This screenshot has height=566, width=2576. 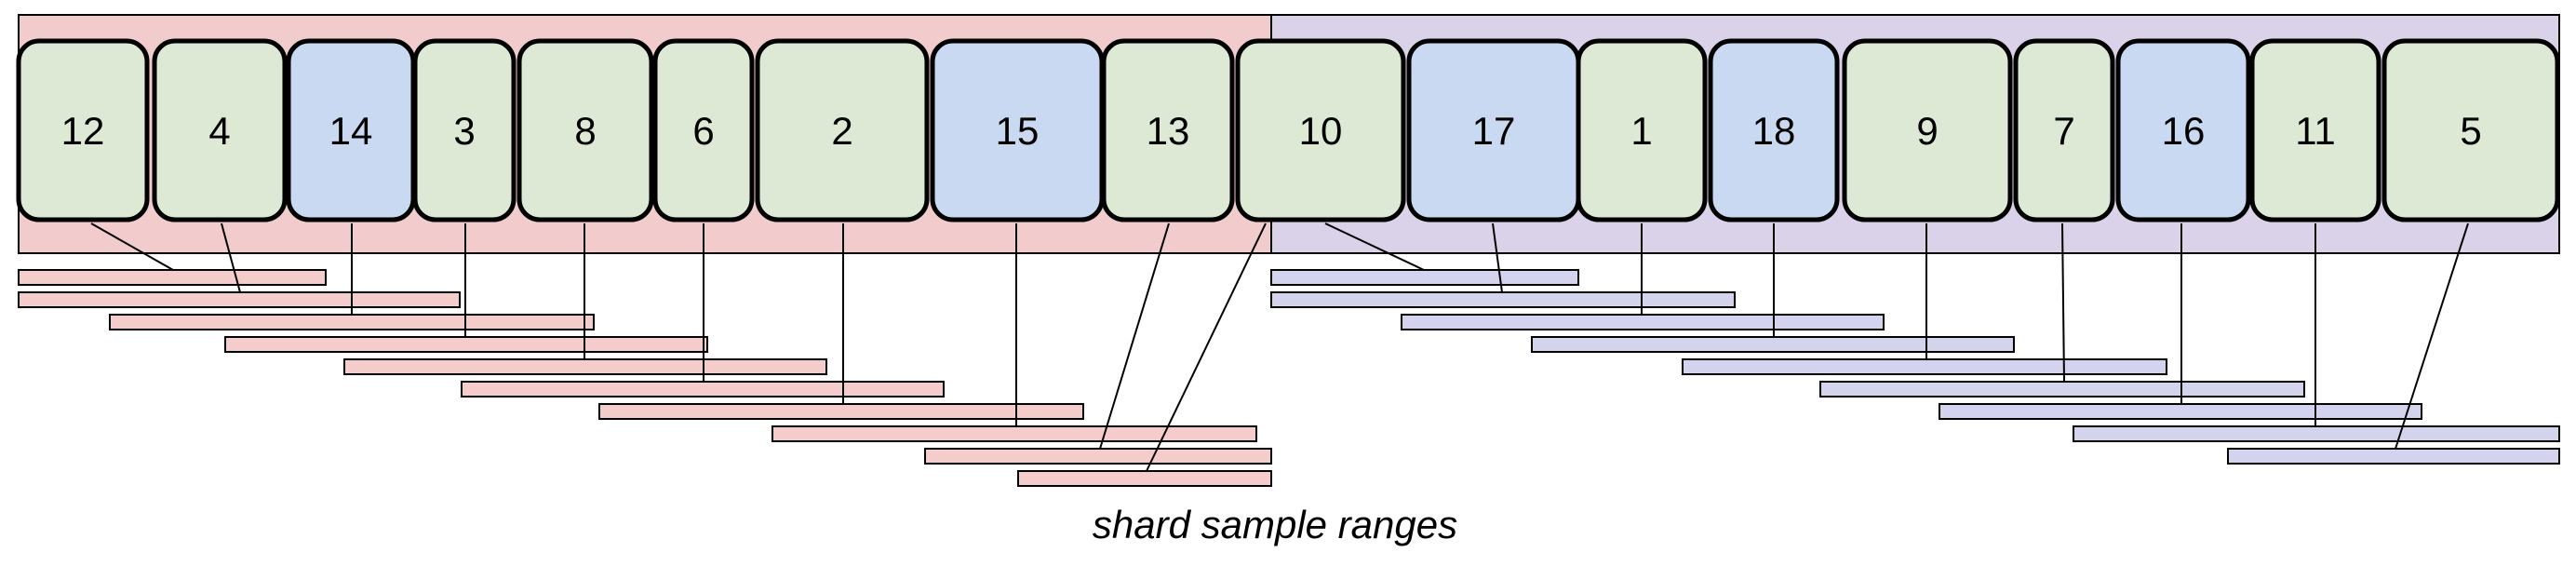 I want to click on shard-label: 3, so click(x=464, y=131).